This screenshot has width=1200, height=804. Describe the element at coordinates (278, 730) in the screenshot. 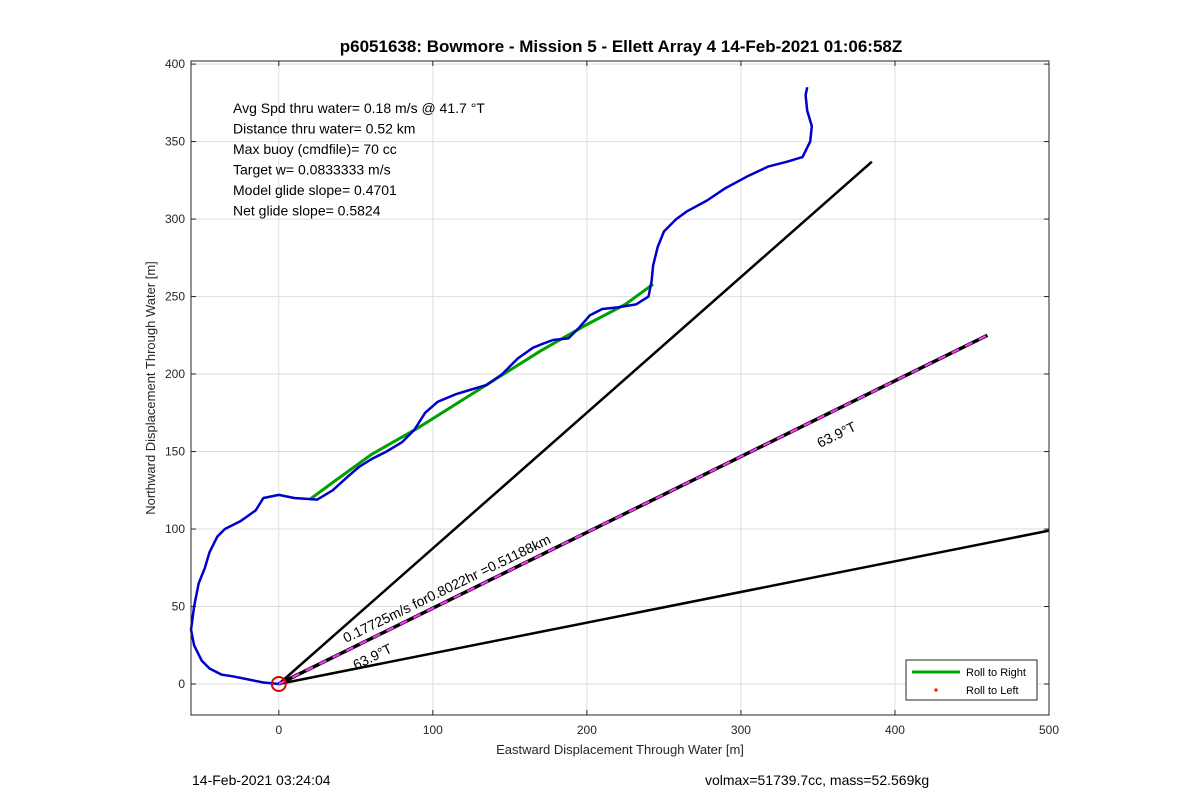

I see `x-tick-label: 0` at that location.